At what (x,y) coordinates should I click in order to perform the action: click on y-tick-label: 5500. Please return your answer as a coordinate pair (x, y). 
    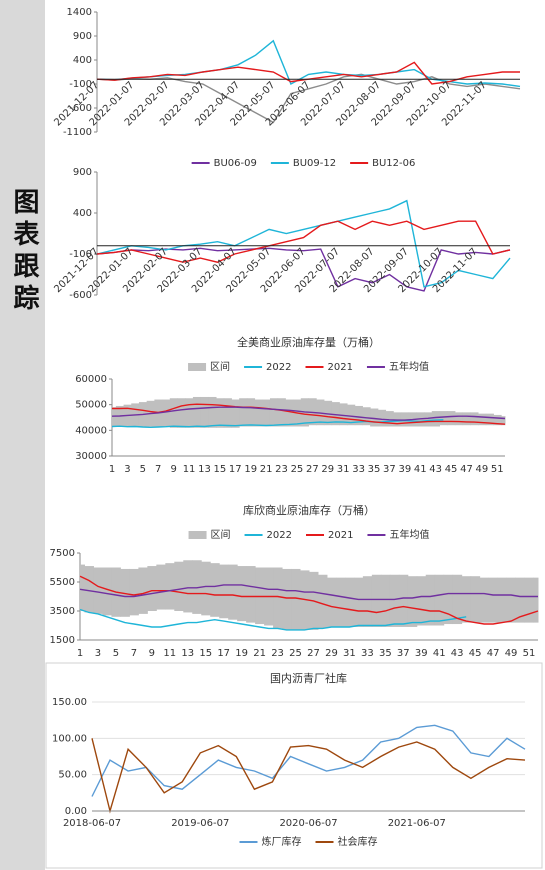
    Looking at the image, I should click on (62, 582).